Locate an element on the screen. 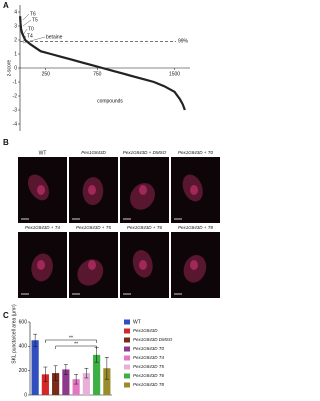 This screenshot has width=320, height=401. y-tick-label: 1 is located at coordinates (15, 54).